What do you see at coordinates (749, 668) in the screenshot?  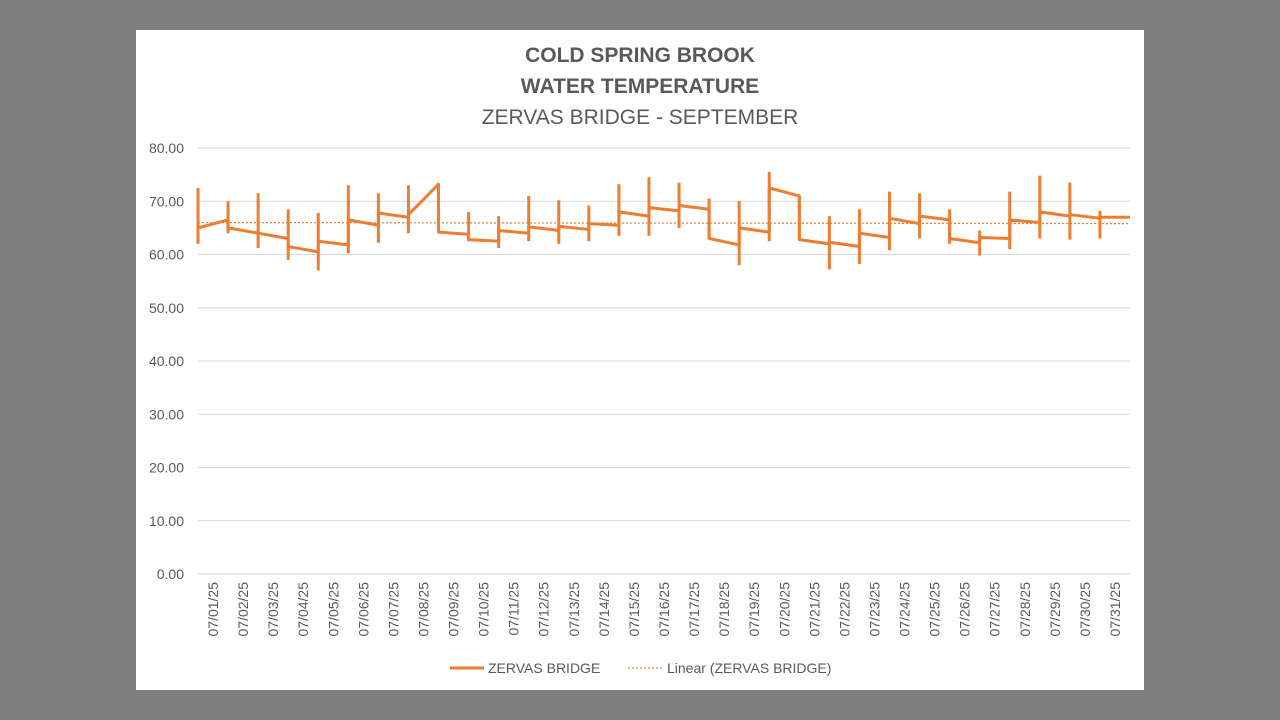 I see `legend-trendline-label: Linear (ZERVAS BRIDGE)` at bounding box center [749, 668].